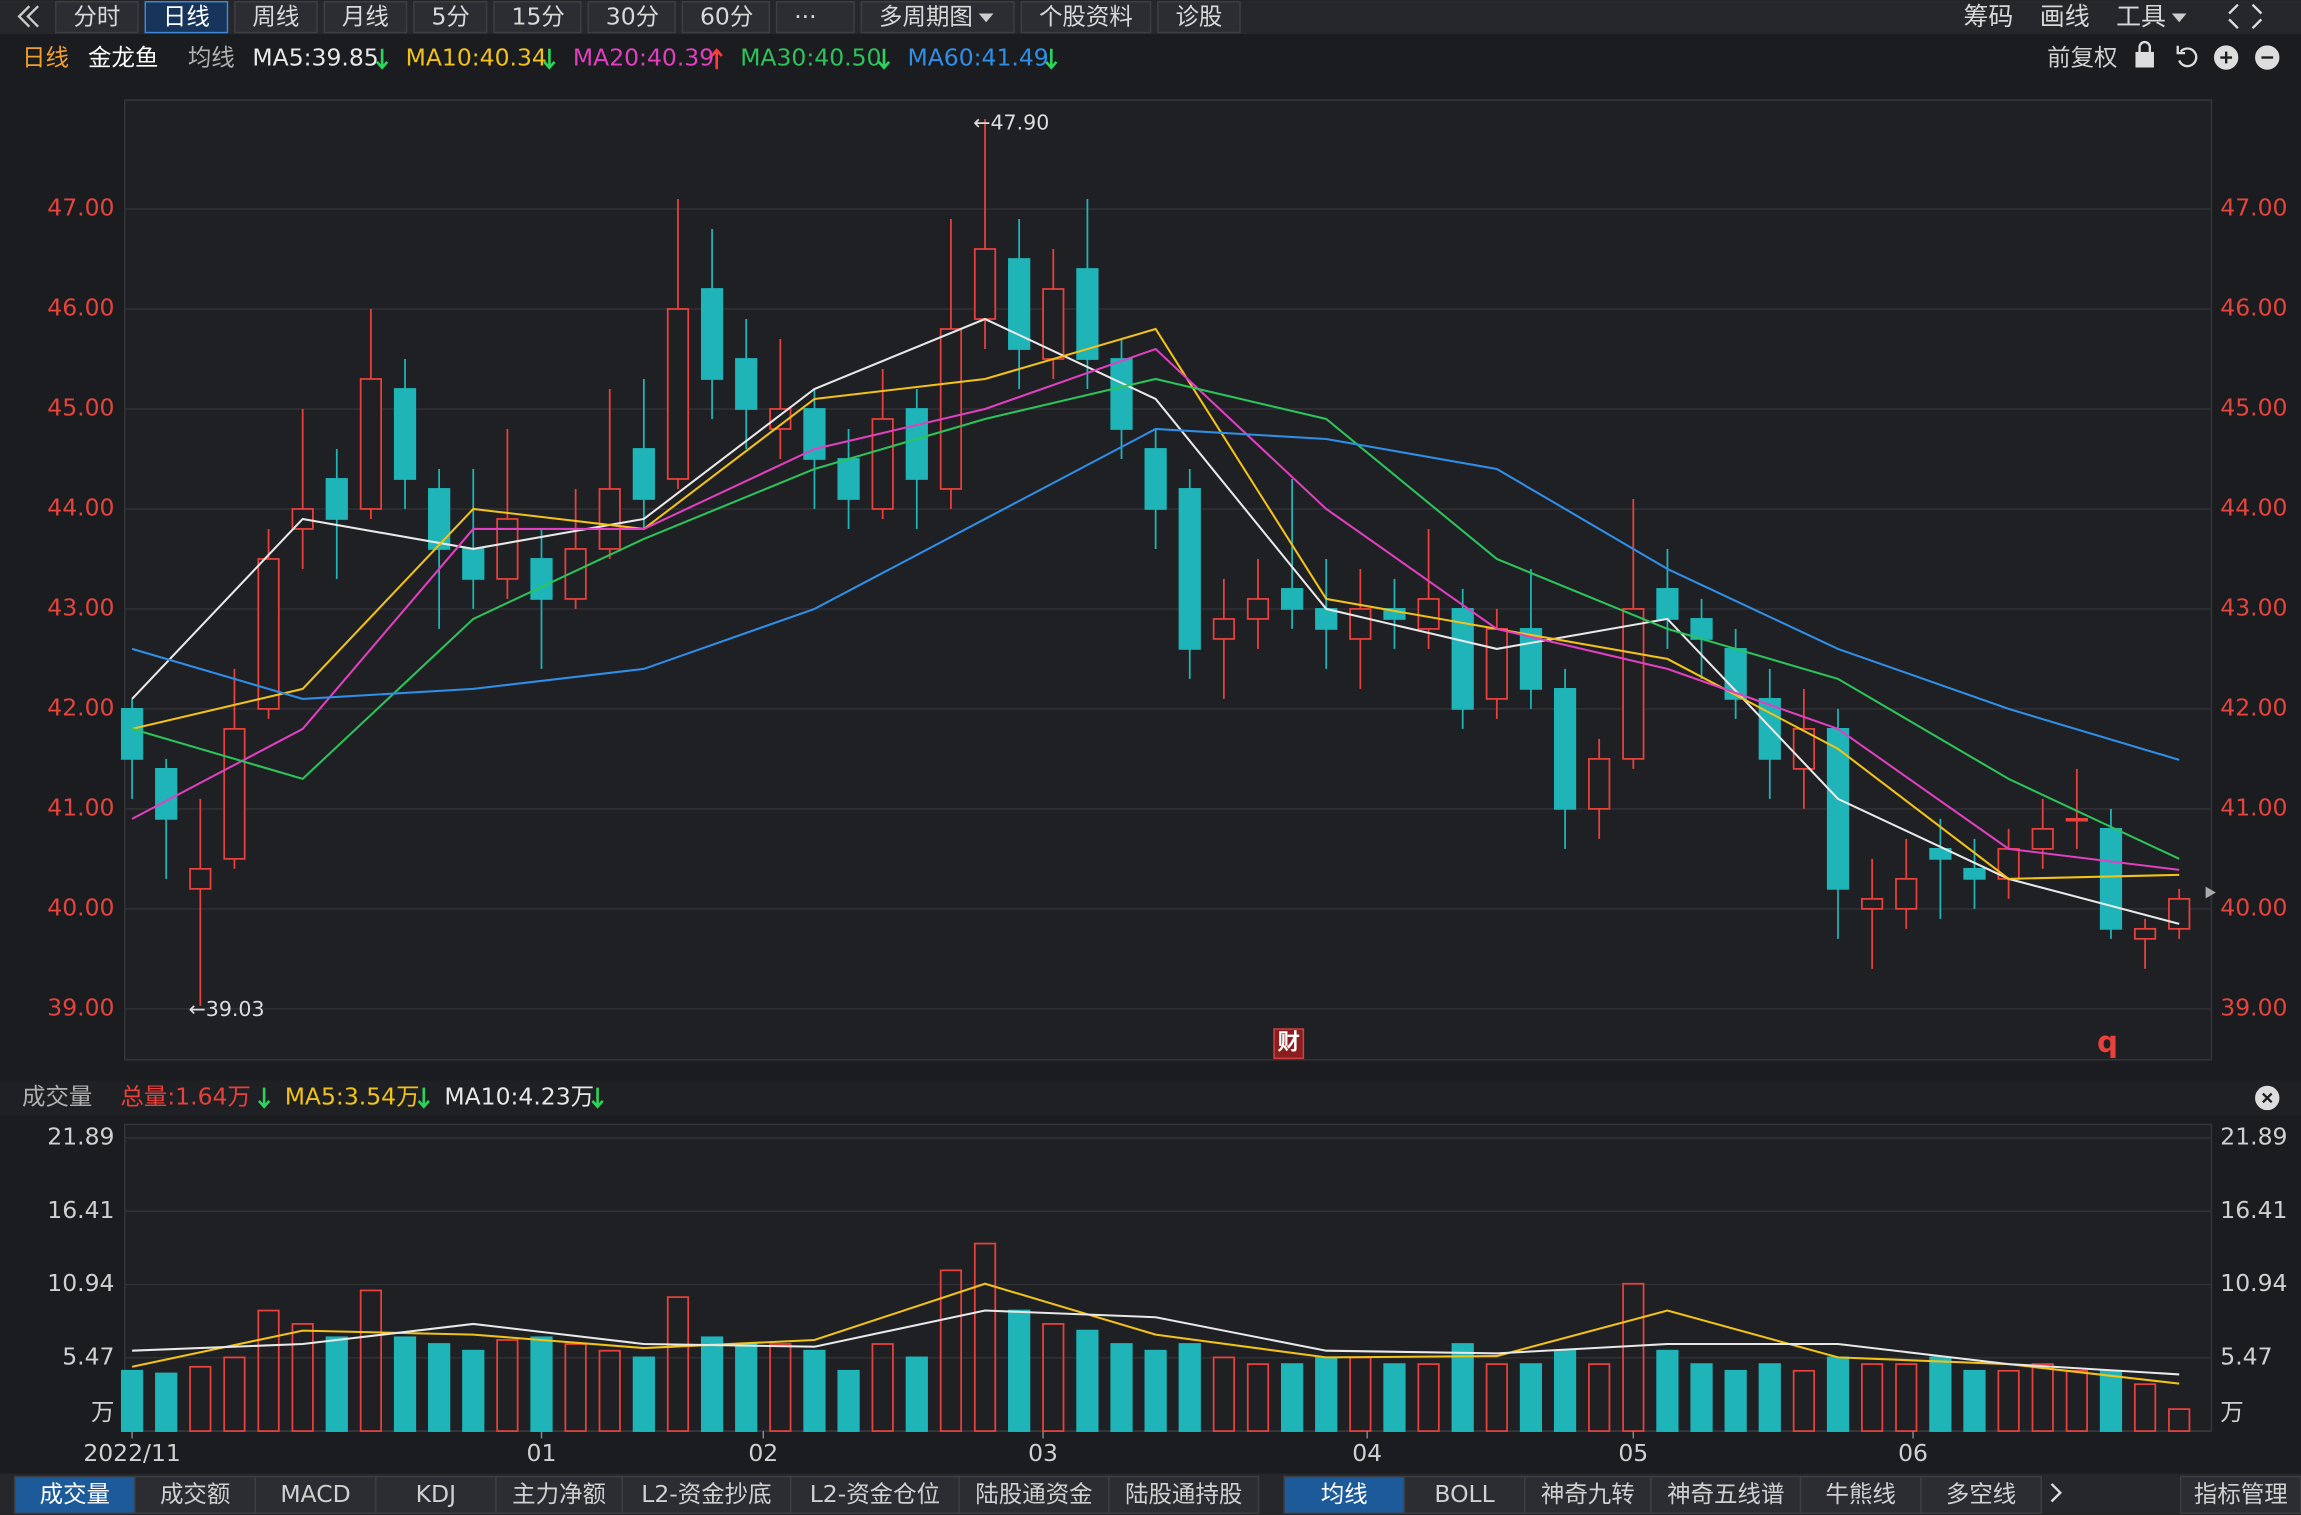 This screenshot has height=1515, width=2301. I want to click on indicator-tab-label: 陆股通持股, so click(1183, 1494).